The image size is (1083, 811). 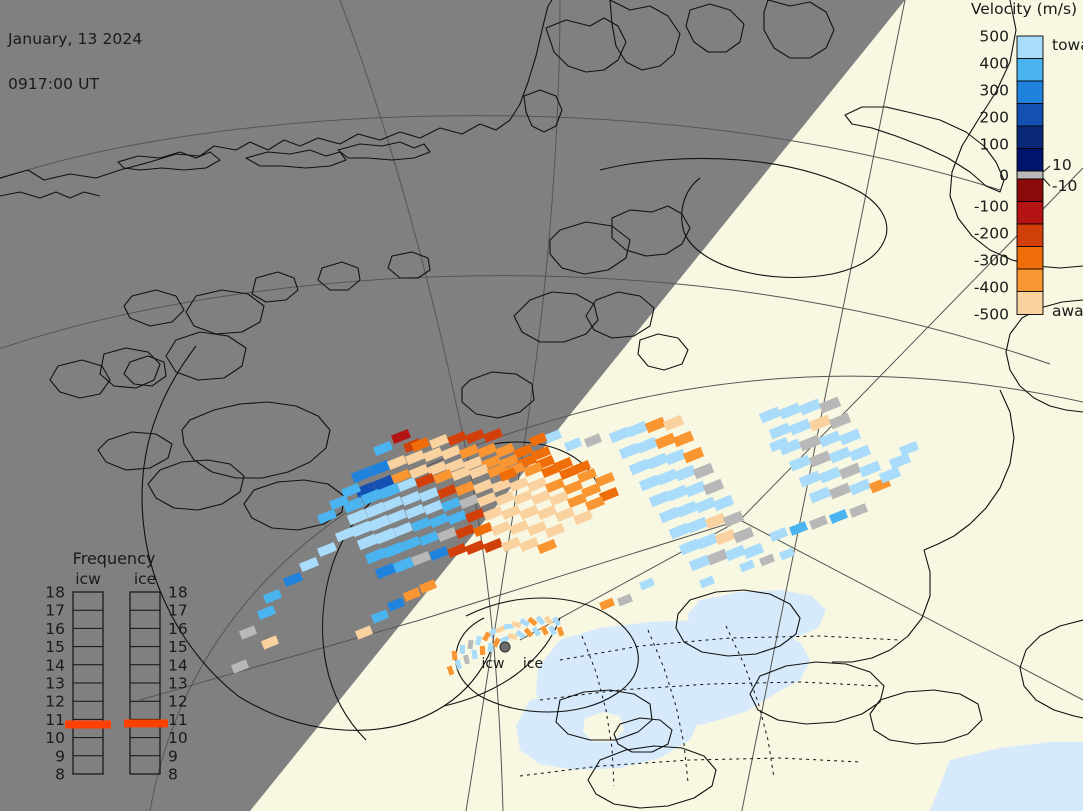 I want to click on day-gridlines, so click(x=710, y=706).